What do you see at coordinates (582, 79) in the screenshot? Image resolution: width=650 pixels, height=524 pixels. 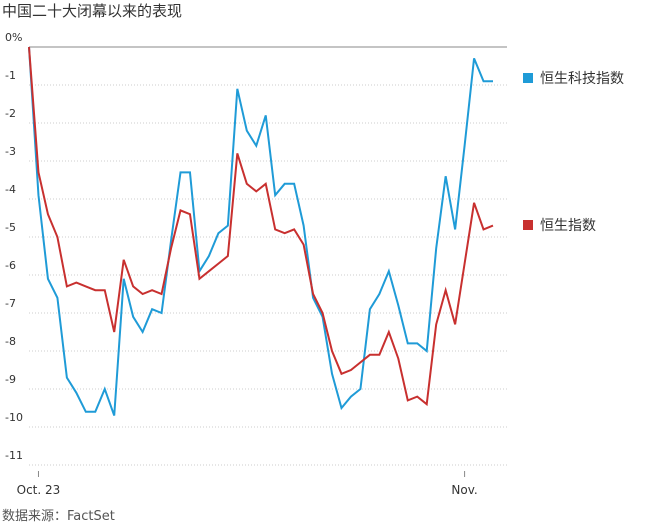 I see `legend-label: 恒生科技指数` at bounding box center [582, 79].